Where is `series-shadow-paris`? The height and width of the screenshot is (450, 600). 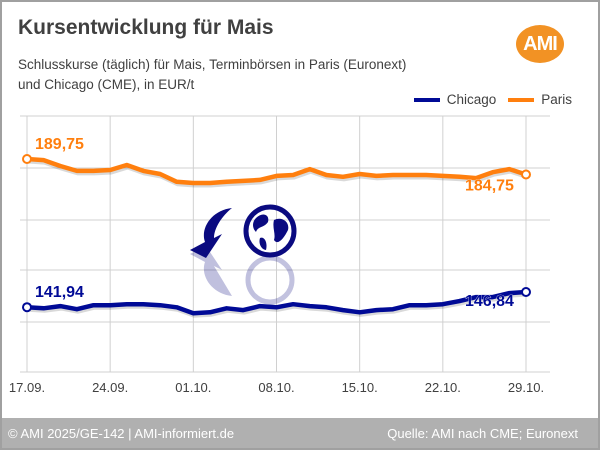 series-shadow-paris is located at coordinates (277, 173).